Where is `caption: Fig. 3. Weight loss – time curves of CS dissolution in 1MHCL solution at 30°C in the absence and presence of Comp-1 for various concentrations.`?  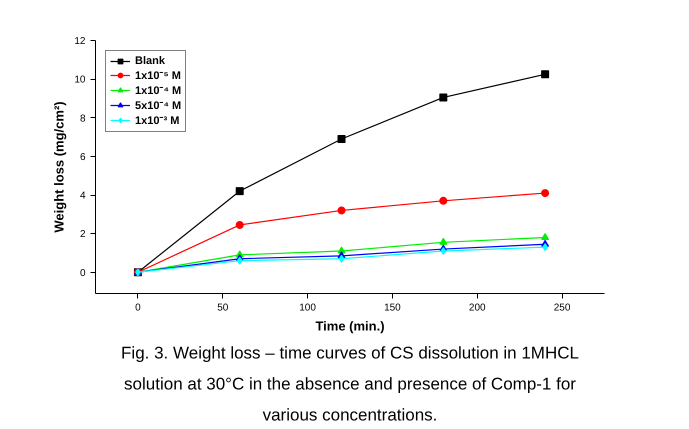 caption: Fig. 3. Weight loss – time curves of CS dissolution in 1MHCL solution at 30°C in the absence and presence of Comp-1 for various concentrations. is located at coordinates (350, 384).